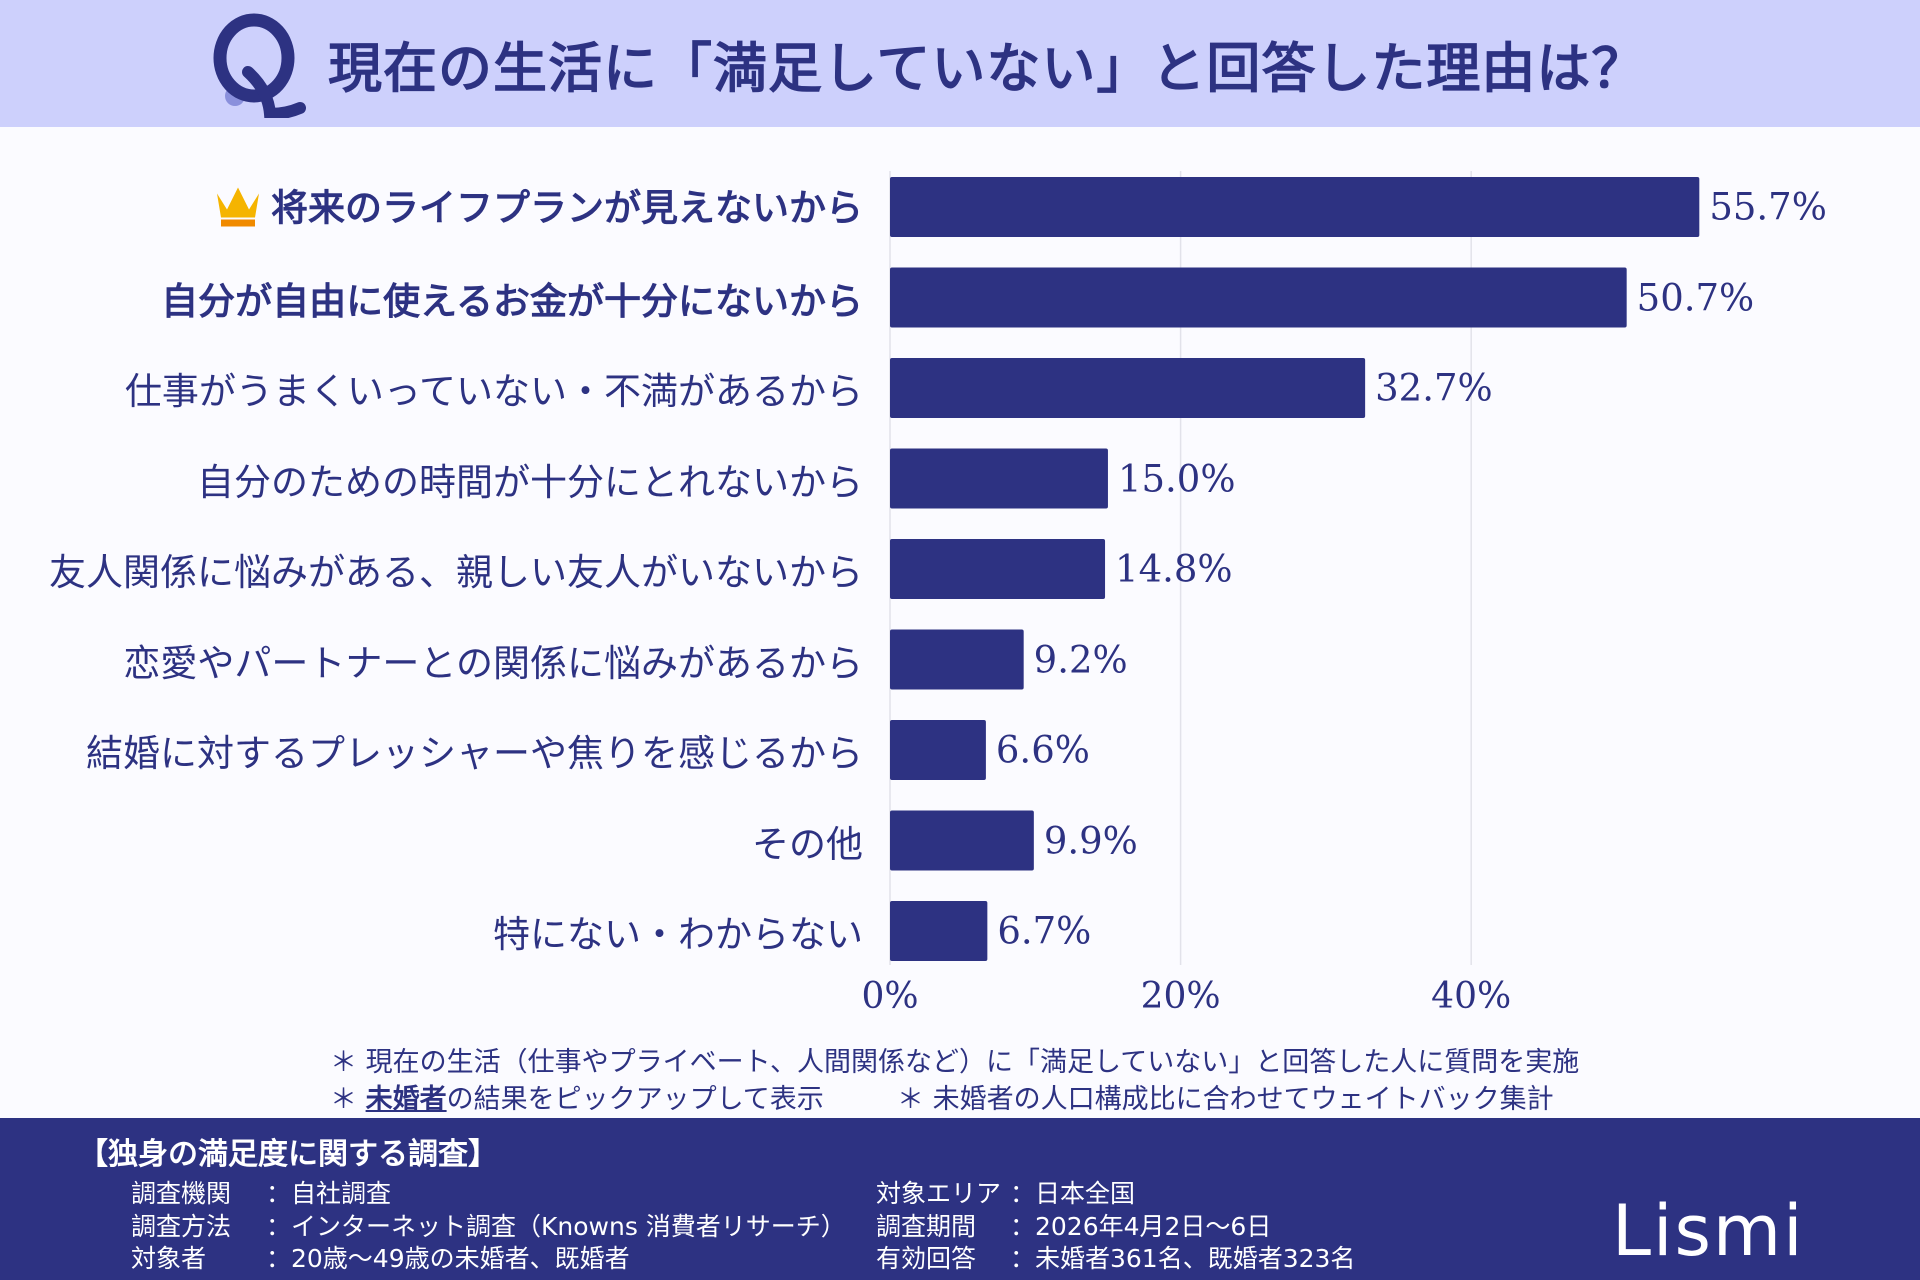 The width and height of the screenshot is (1920, 1280). What do you see at coordinates (238, 210) in the screenshot?
I see `crown-icon` at bounding box center [238, 210].